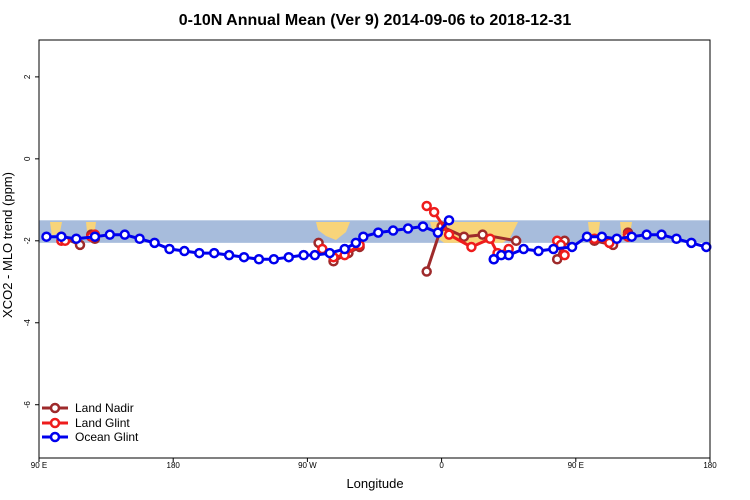  Describe the element at coordinates (27, 76) in the screenshot. I see `y-tick-label: 2` at that location.